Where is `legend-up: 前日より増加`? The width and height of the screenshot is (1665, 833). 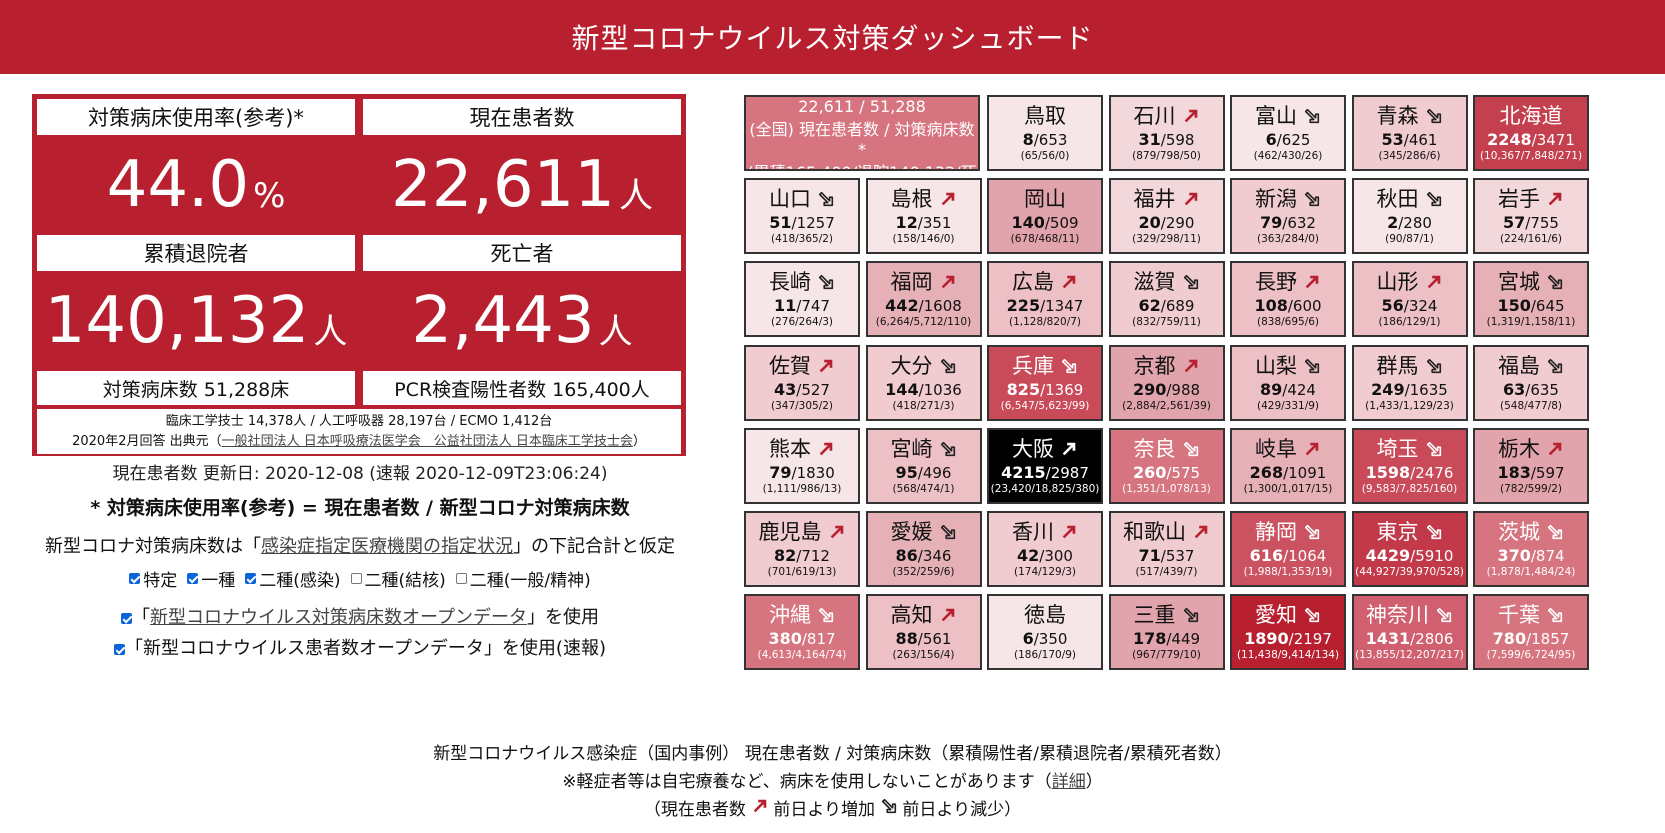 legend-up: 前日より増加 is located at coordinates (813, 810).